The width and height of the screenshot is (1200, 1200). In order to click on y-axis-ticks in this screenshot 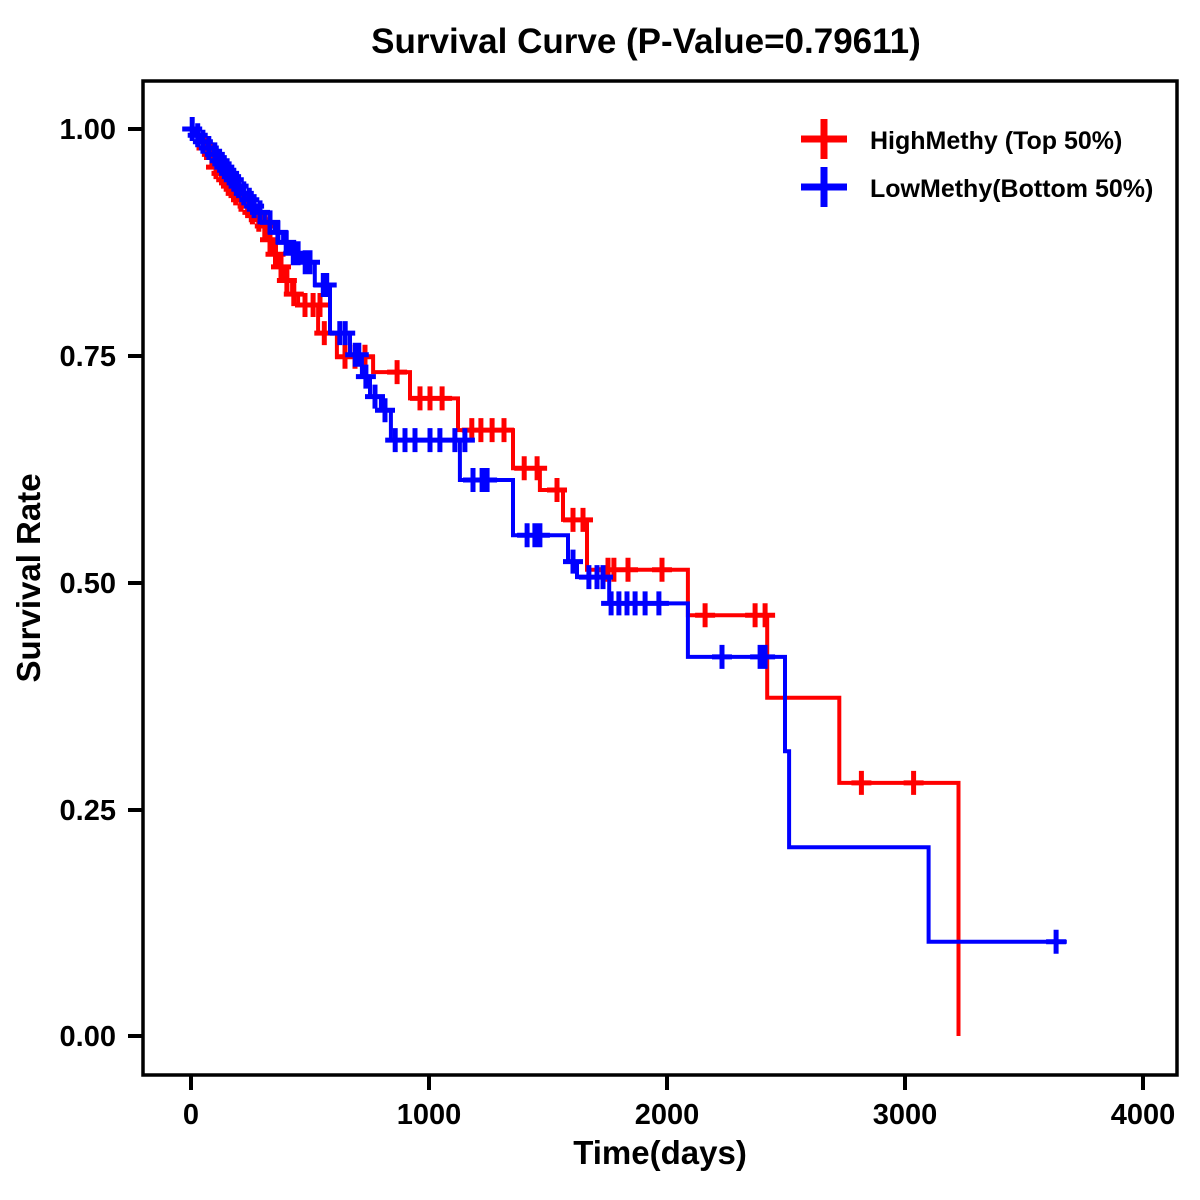, I will do `click(135, 582)`.